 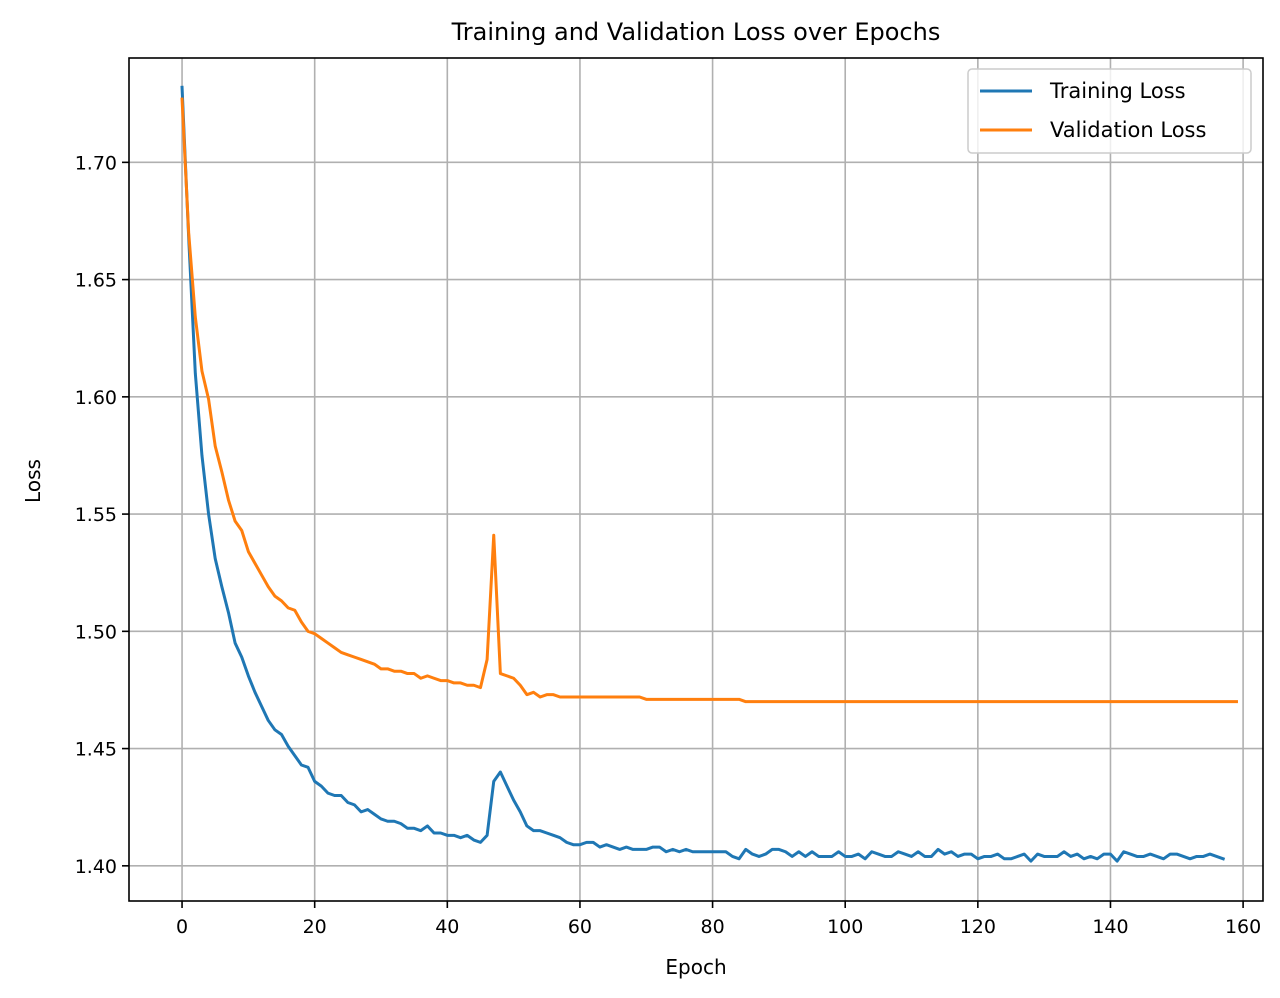 I want to click on y-tick-label: 1.50, so click(x=96, y=632).